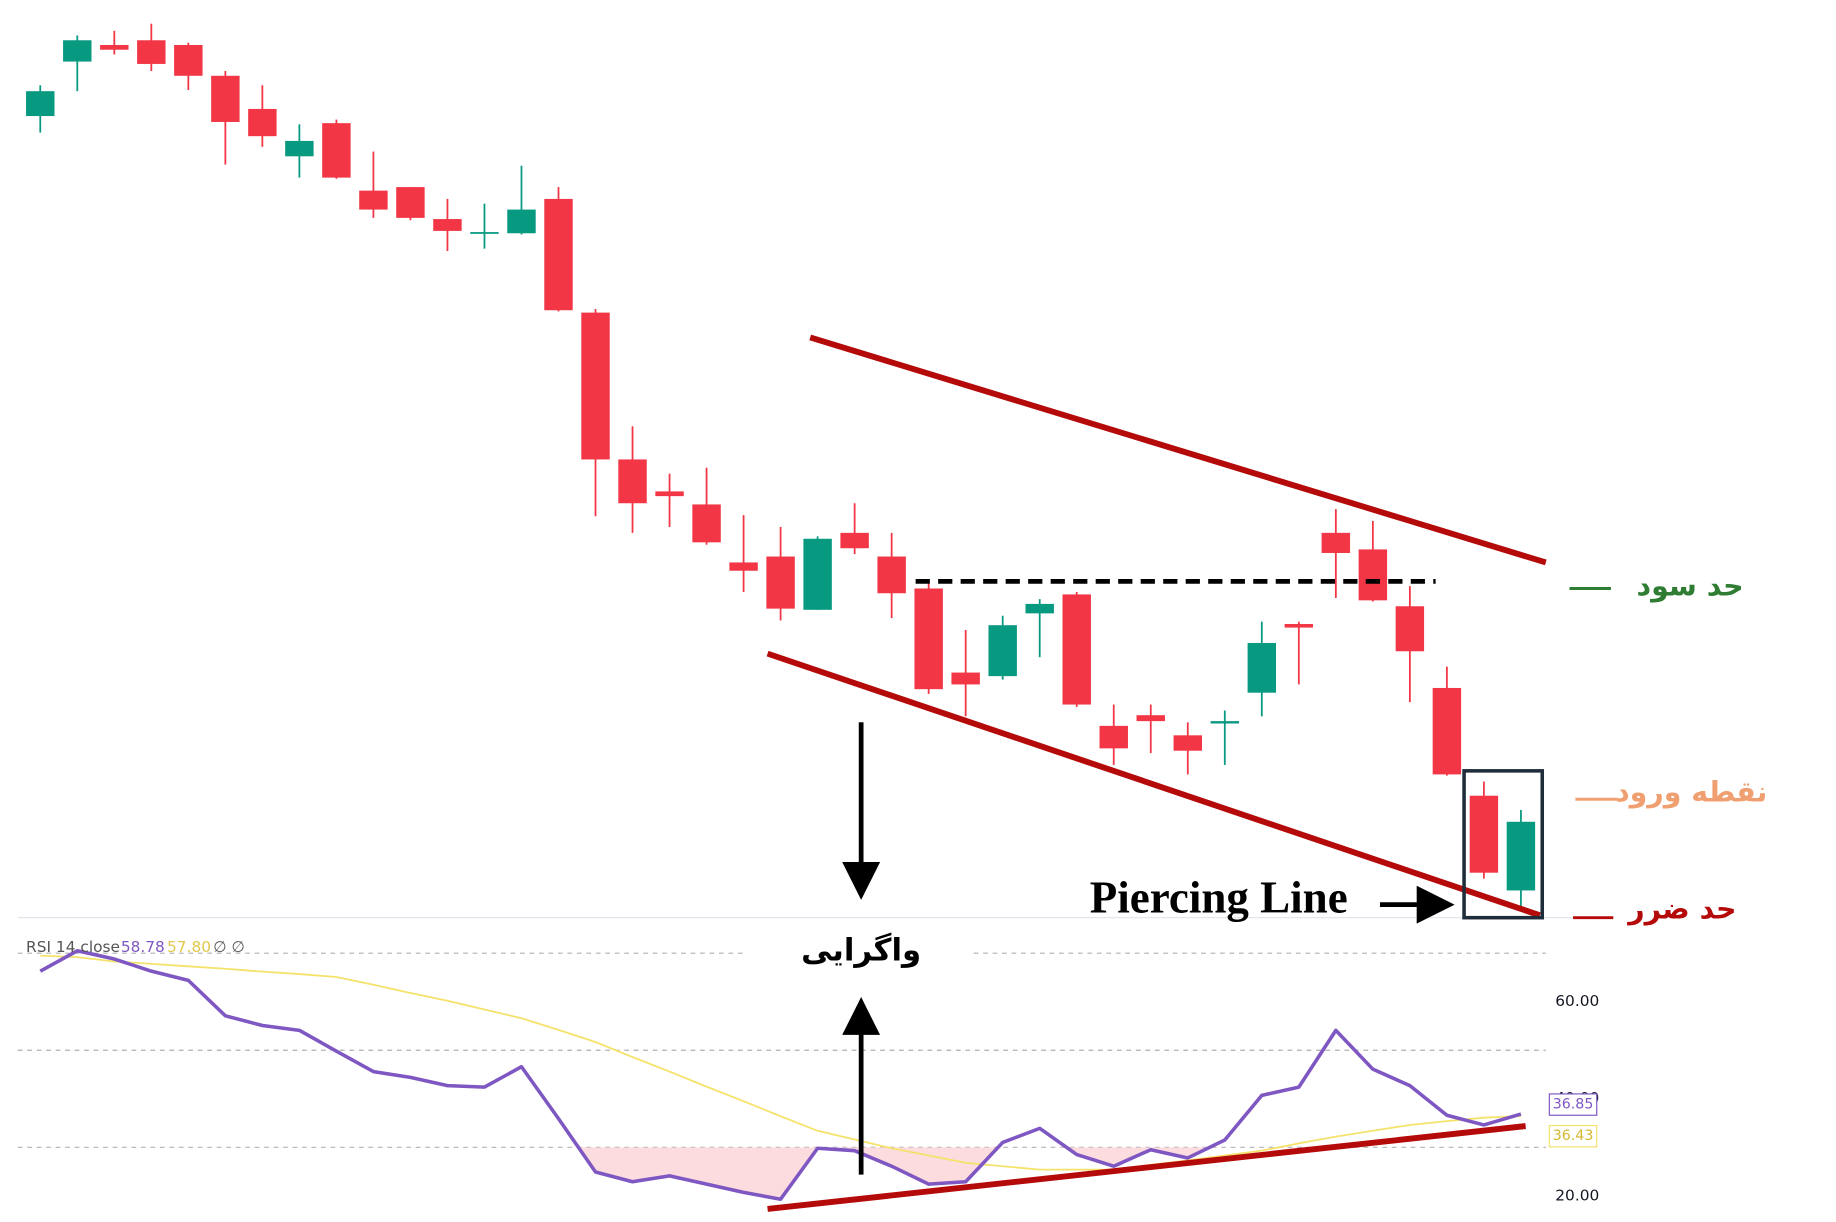  What do you see at coordinates (1691, 791) in the screenshot?
I see `entry-label: نقطه ورود` at bounding box center [1691, 791].